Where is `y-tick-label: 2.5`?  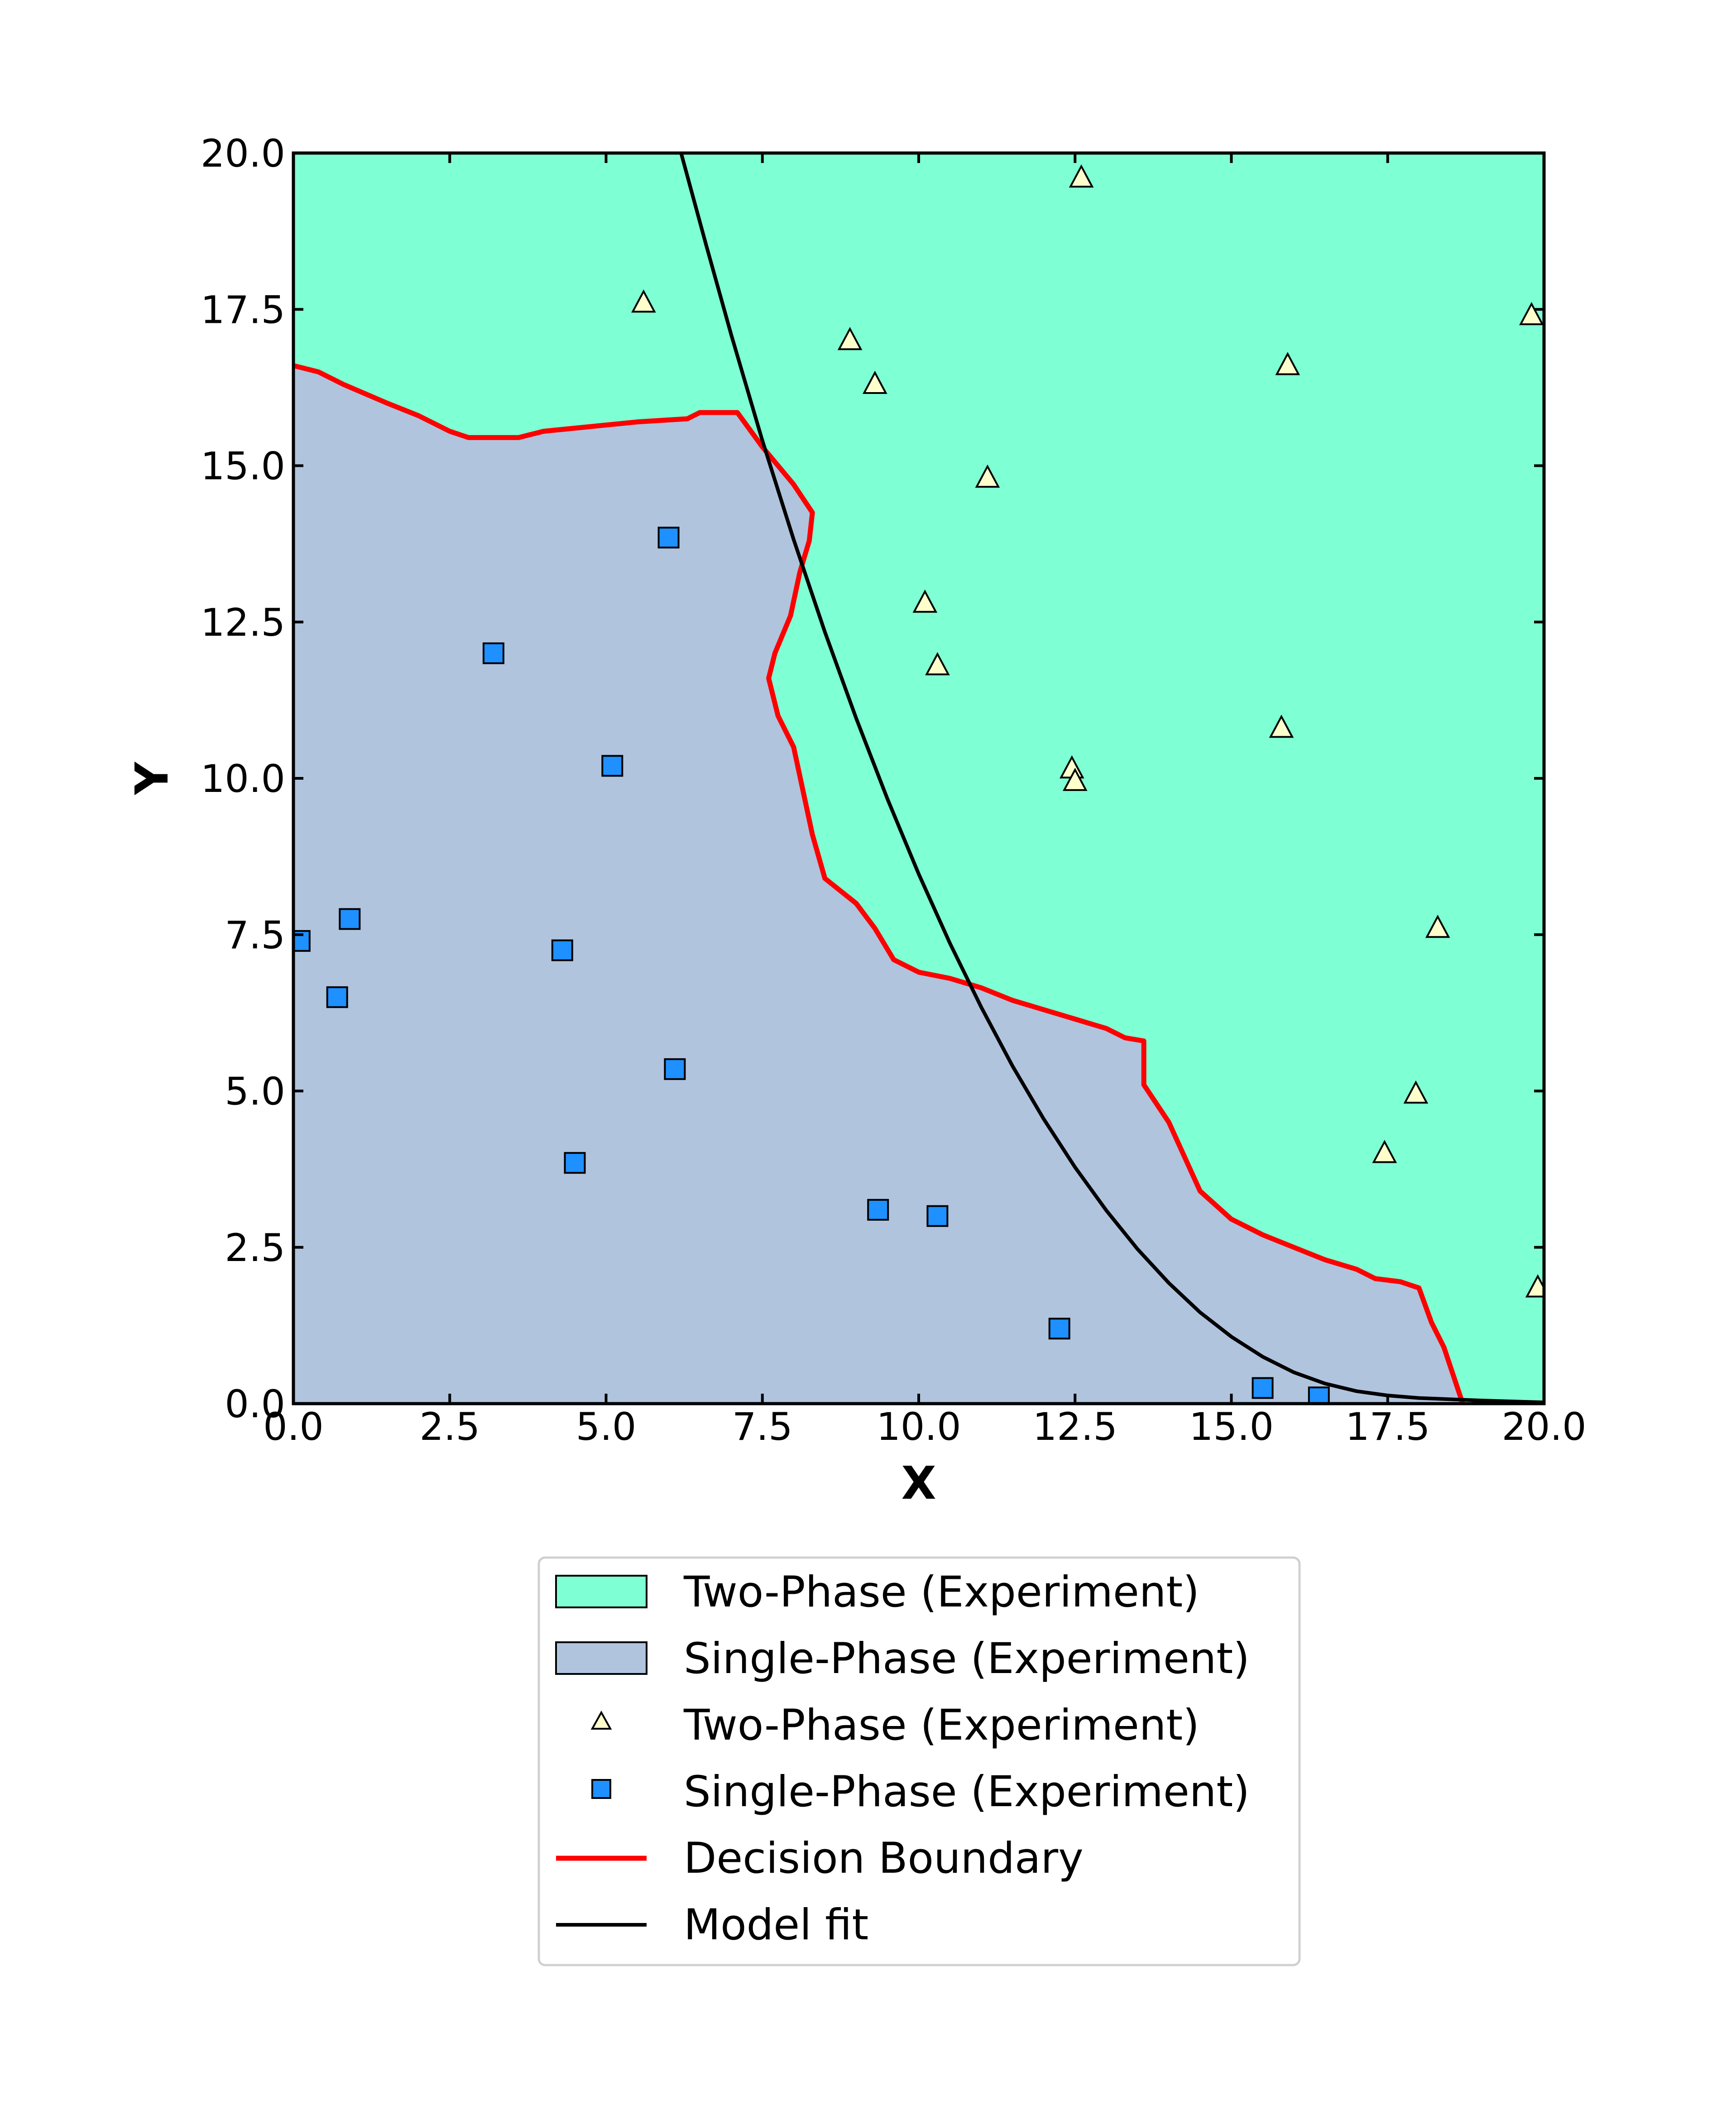
y-tick-label: 2.5 is located at coordinates (255, 1248).